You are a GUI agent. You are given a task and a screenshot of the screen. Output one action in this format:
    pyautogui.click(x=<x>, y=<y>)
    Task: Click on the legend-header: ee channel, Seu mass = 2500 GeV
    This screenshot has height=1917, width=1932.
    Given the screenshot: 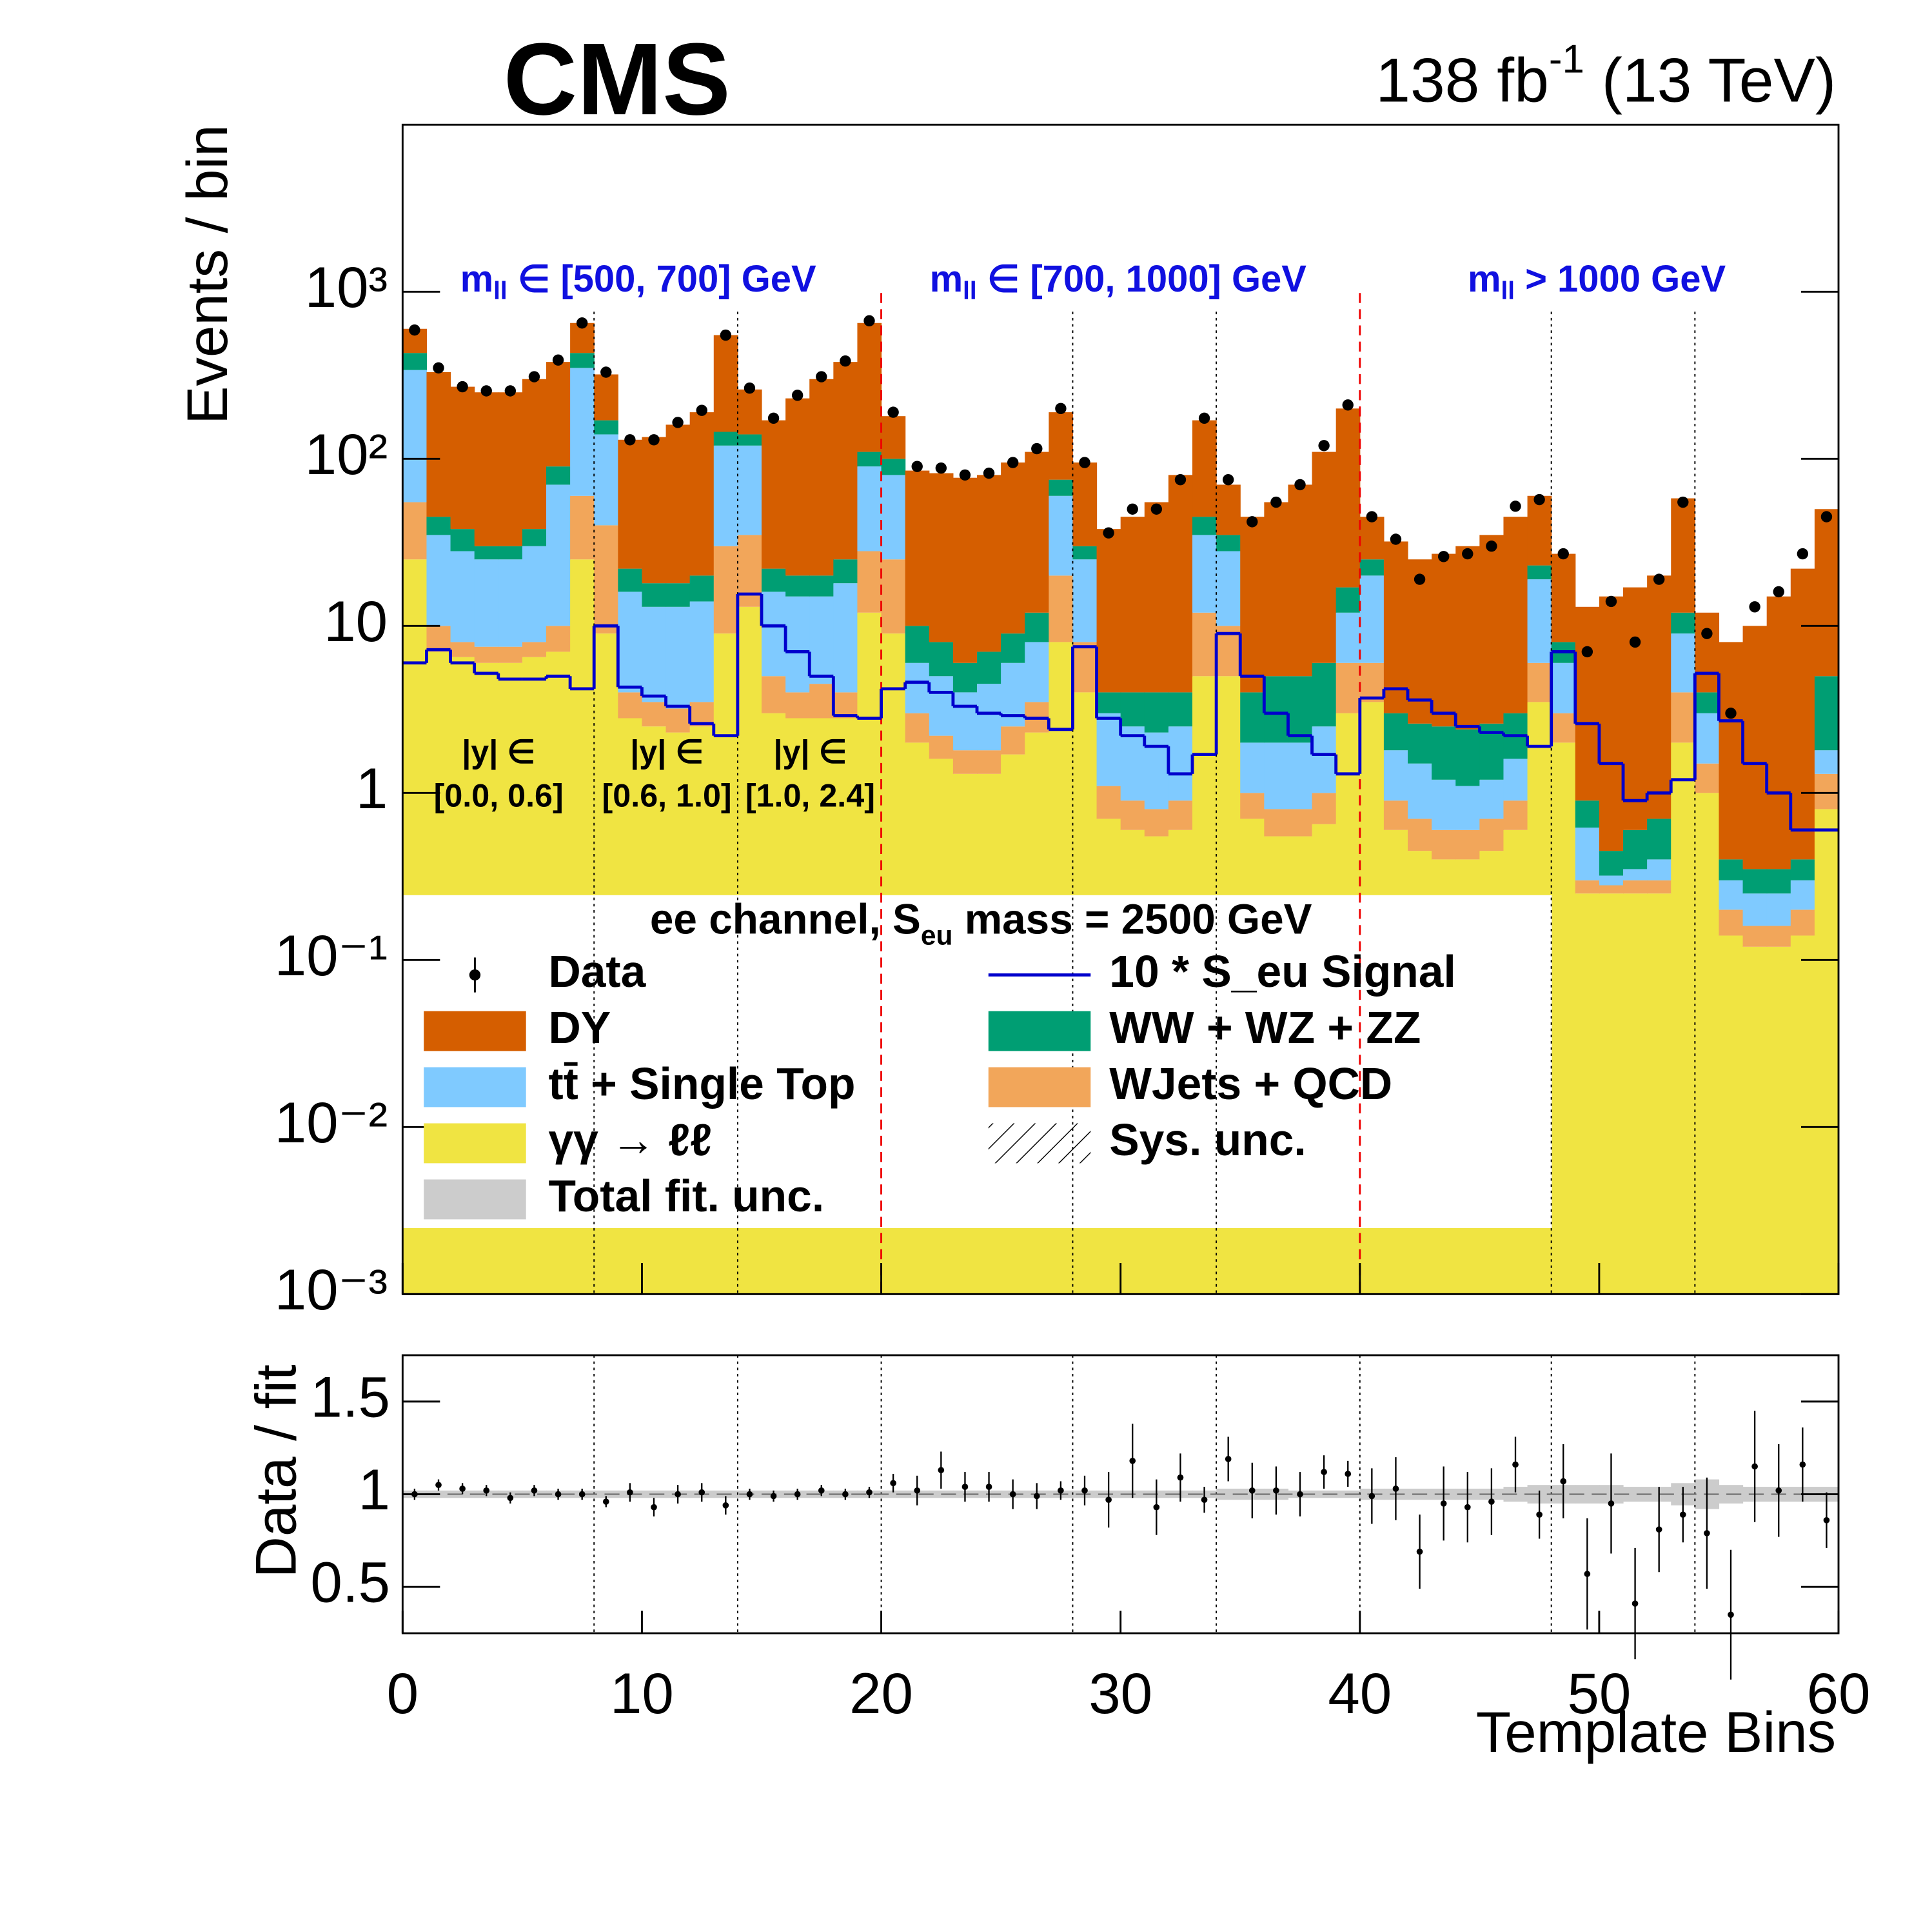 What is the action you would take?
    pyautogui.click(x=981, y=923)
    